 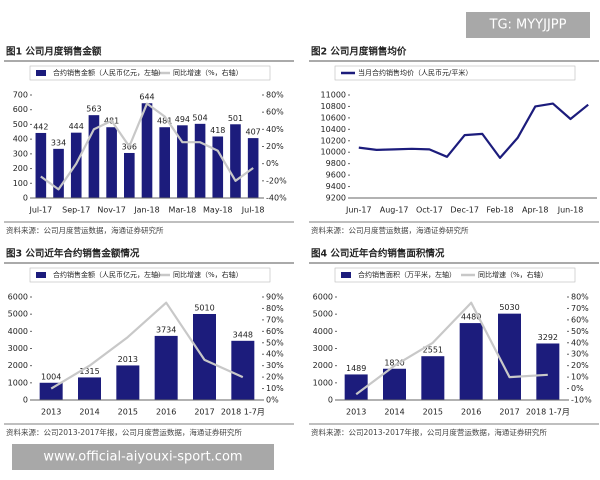 What do you see at coordinates (336, 175) in the screenshot?
I see `y-tick-label: 9600` at bounding box center [336, 175].